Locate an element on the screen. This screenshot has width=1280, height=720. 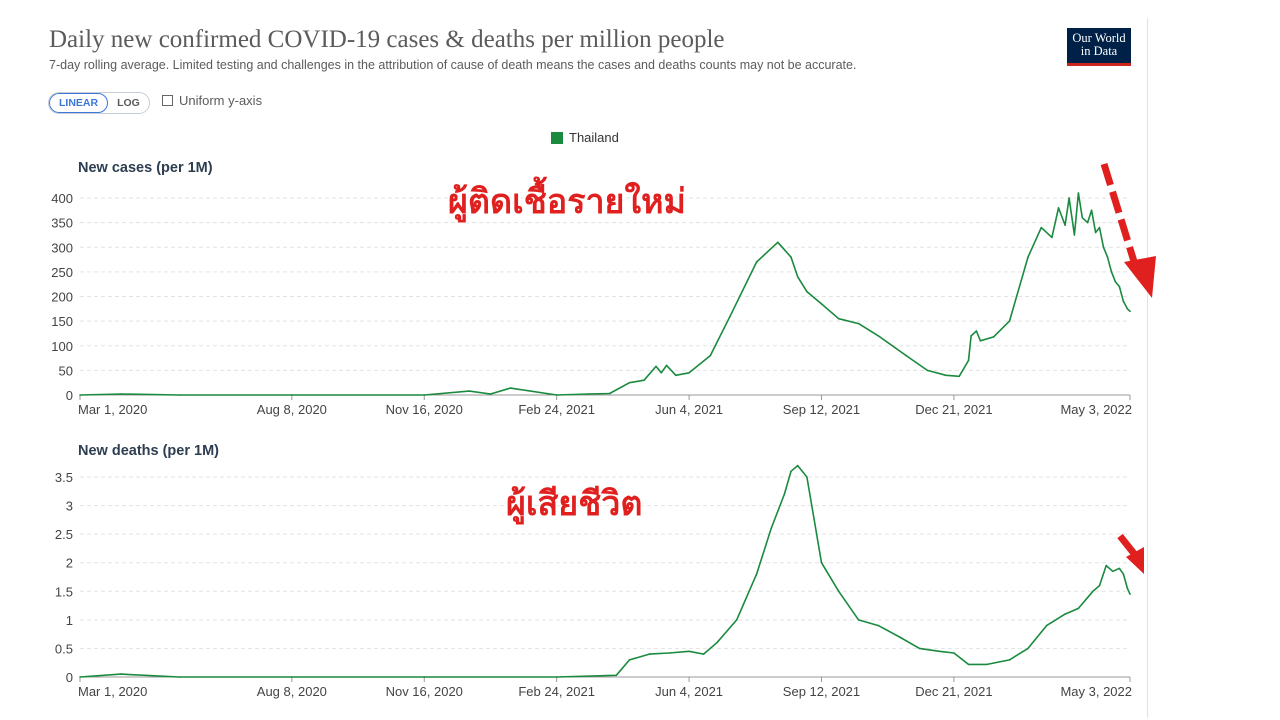
legend-label: Thailand is located at coordinates (594, 137).